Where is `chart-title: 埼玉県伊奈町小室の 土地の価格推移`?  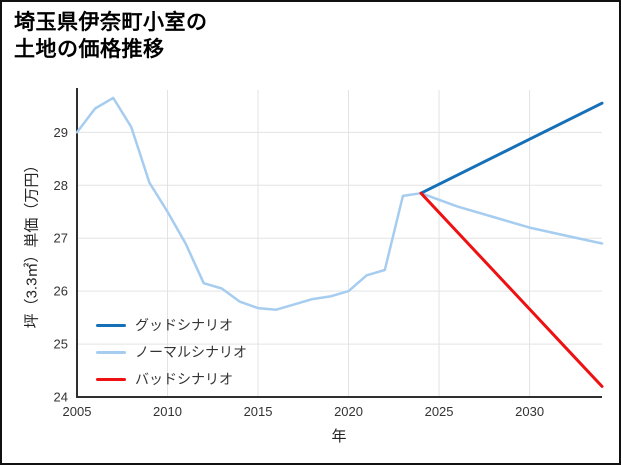 chart-title: 埼玉県伊奈町小室の 土地の価格推移 is located at coordinates (111, 36).